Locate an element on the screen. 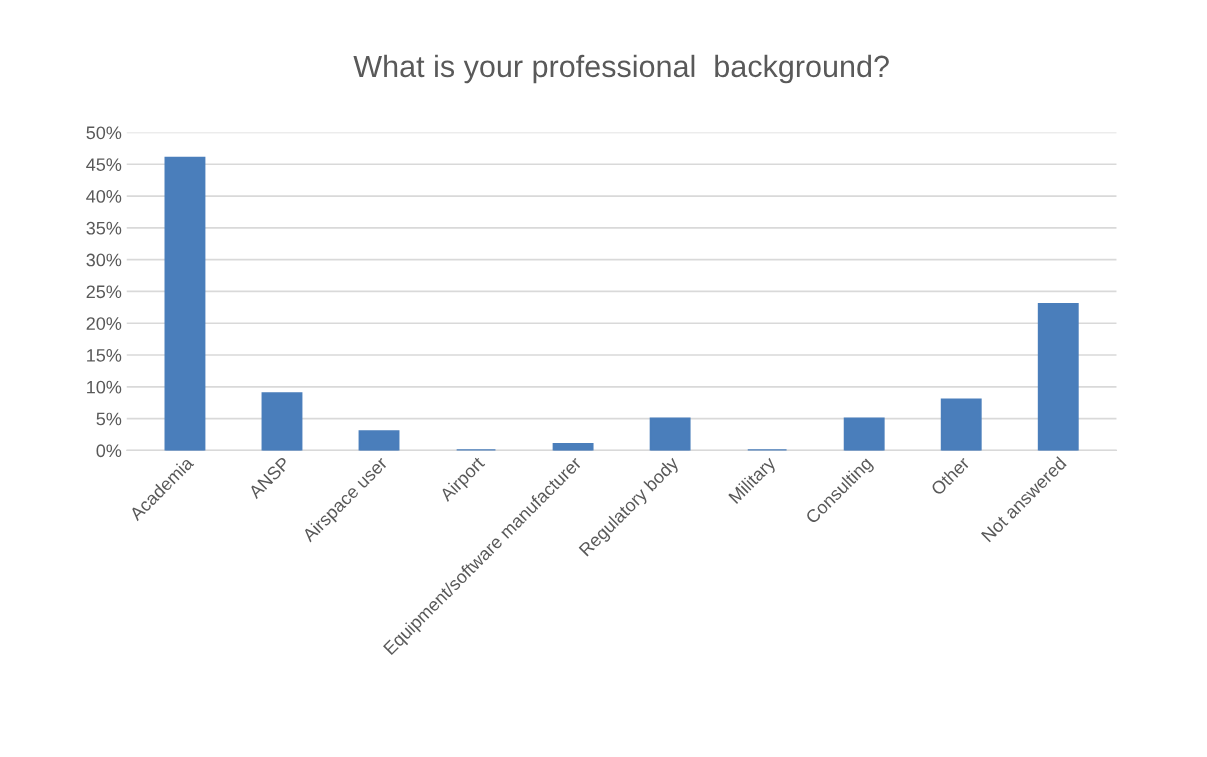 Image resolution: width=1207 pixels, height=757 pixels. y-tick-label: 35% is located at coordinates (104, 228).